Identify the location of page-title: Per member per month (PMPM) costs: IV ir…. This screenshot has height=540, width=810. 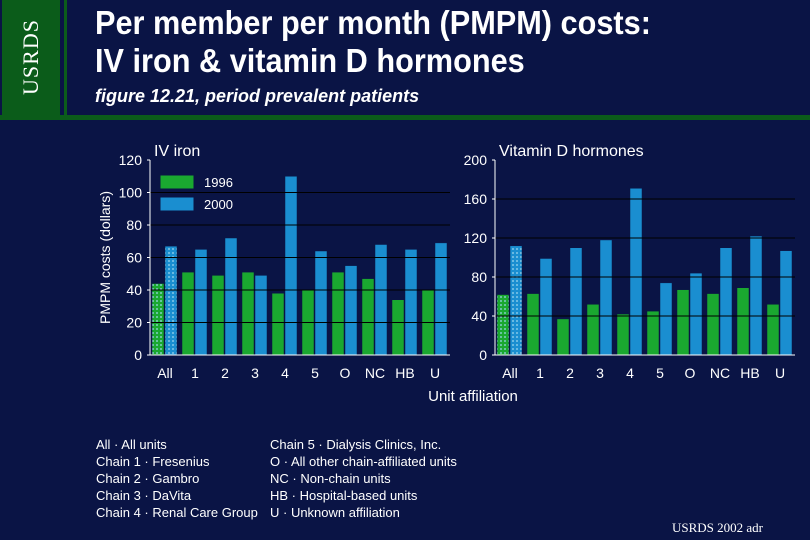
(373, 42).